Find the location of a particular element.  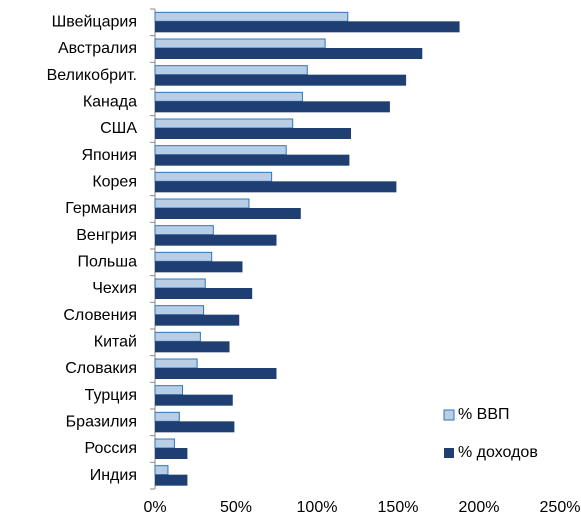

y-tick-label: США is located at coordinates (118, 128).